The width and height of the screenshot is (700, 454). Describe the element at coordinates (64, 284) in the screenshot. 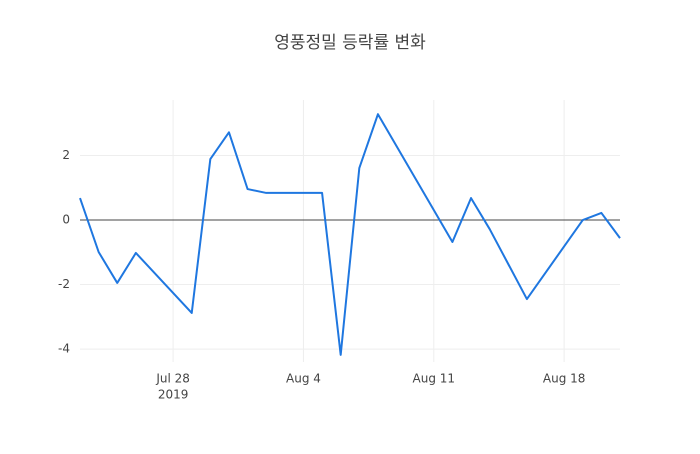

I see `y-tick-label: -2` at that location.